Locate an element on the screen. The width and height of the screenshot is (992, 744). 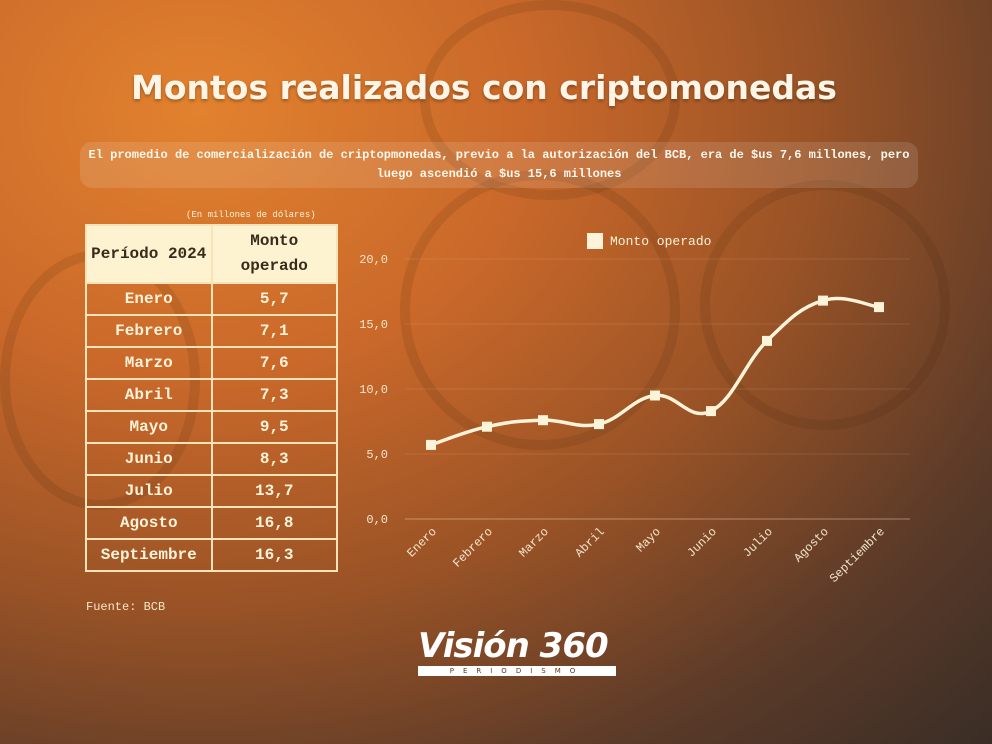
logo-tagline: PERIODISMO GLOBAL is located at coordinates (517, 671).